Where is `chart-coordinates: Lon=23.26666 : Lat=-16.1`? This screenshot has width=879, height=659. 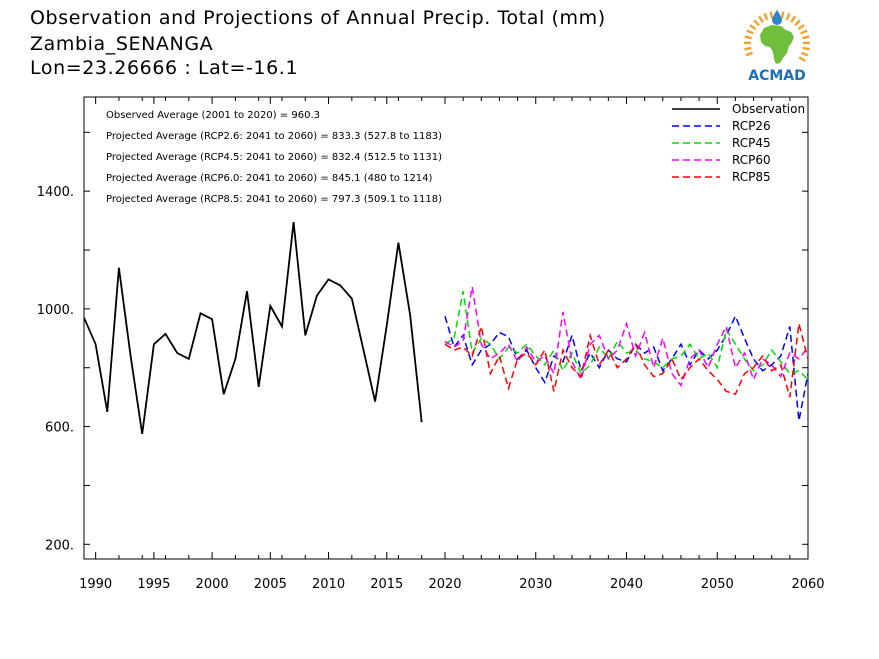
chart-coordinates: Lon=23.26666 : Lat=-16.1 is located at coordinates (164, 68).